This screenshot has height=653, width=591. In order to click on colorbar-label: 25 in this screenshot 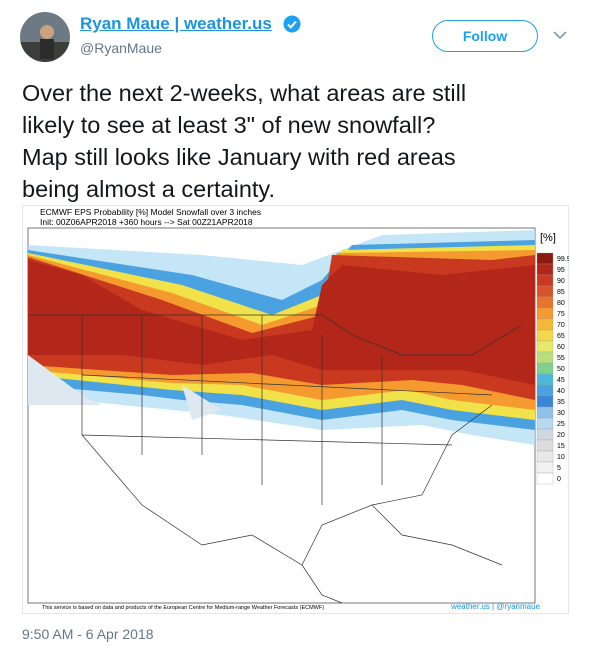, I will do `click(561, 424)`.